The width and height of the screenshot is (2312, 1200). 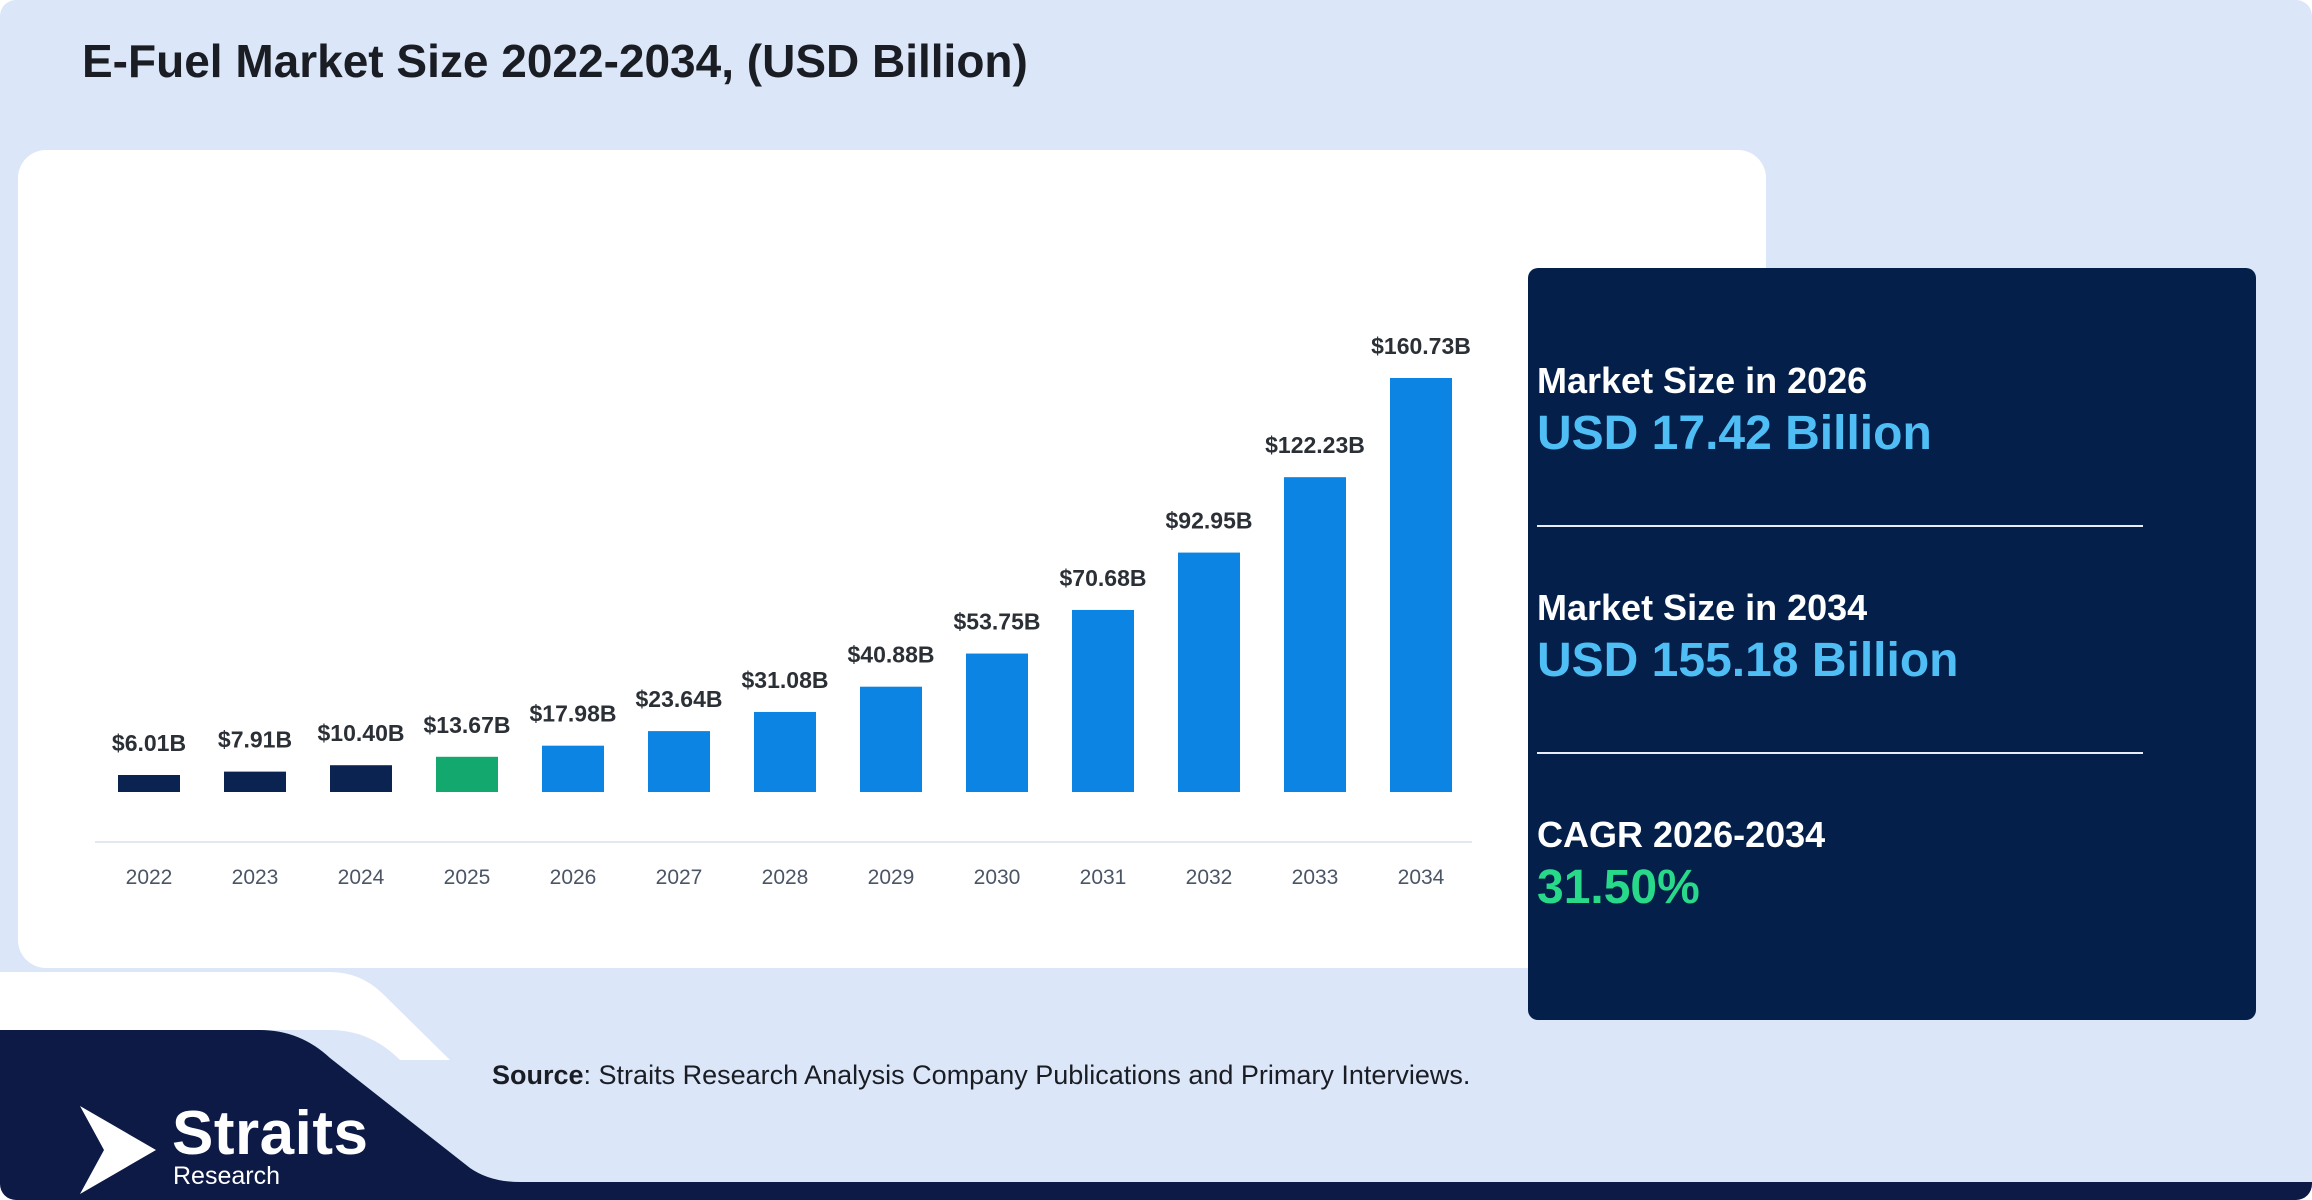 I want to click on footer-accent, so click(x=225, y=1016).